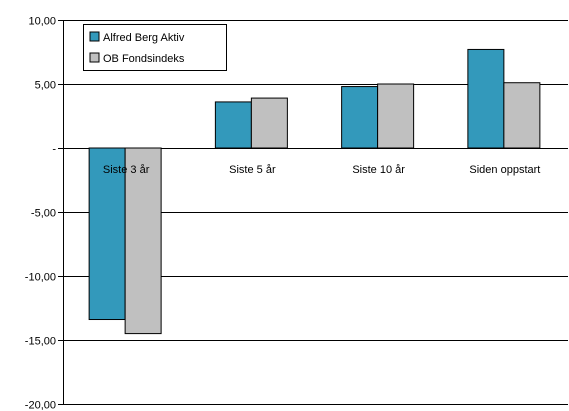 Image resolution: width=569 pixels, height=411 pixels. What do you see at coordinates (144, 38) in the screenshot?
I see `legend-label: Alfred Berg Aktiv` at bounding box center [144, 38].